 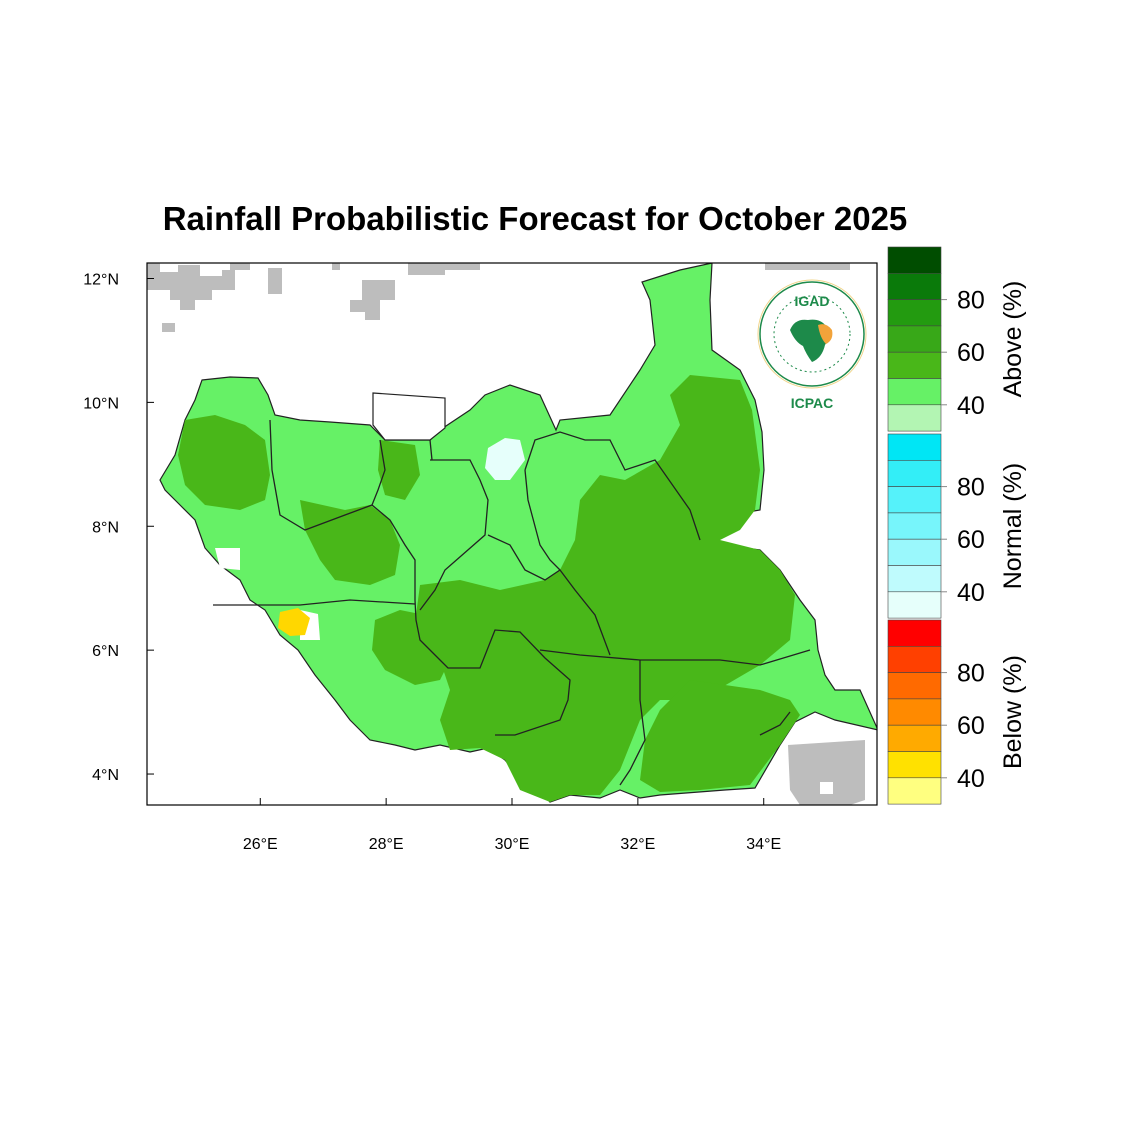 I want to click on below-colorbar-tick-label: 80, so click(x=971, y=674).